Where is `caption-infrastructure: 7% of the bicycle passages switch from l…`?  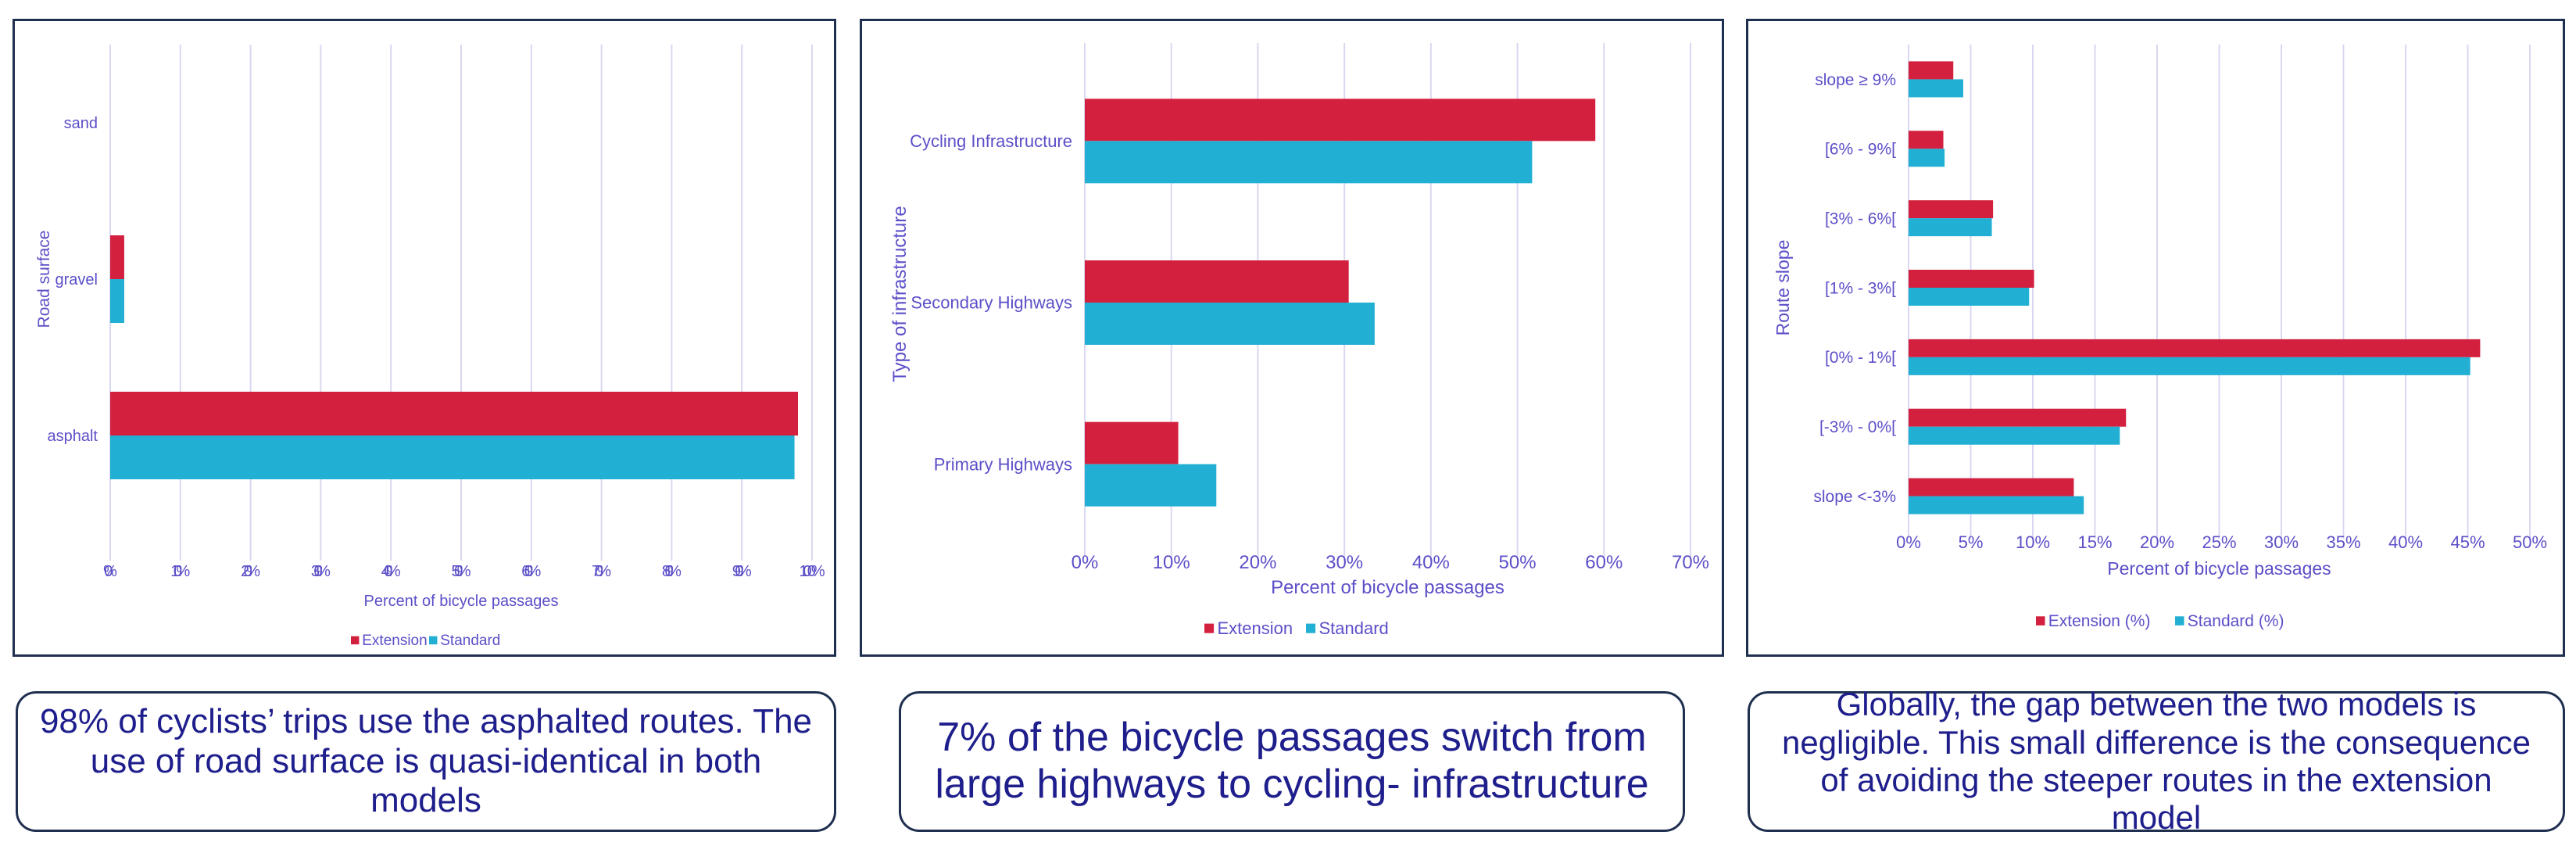 caption-infrastructure: 7% of the bicycle passages switch from l… is located at coordinates (1292, 761).